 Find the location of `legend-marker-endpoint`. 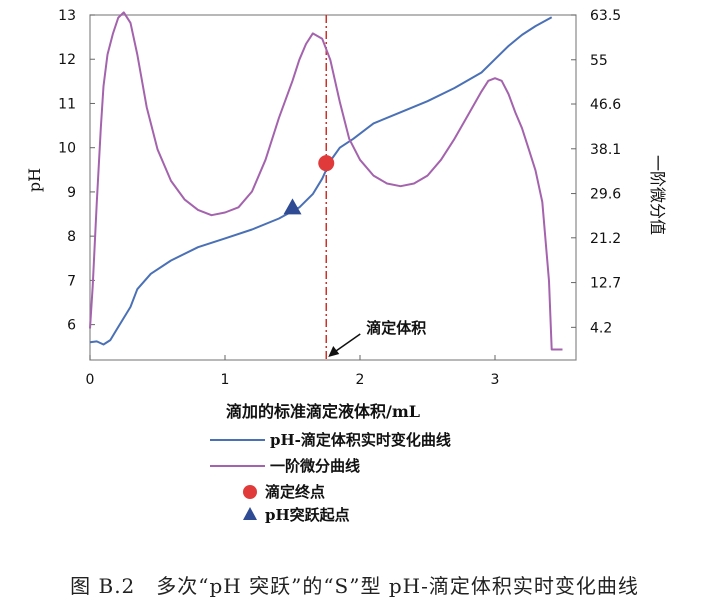

legend-marker-endpoint is located at coordinates (250, 492).